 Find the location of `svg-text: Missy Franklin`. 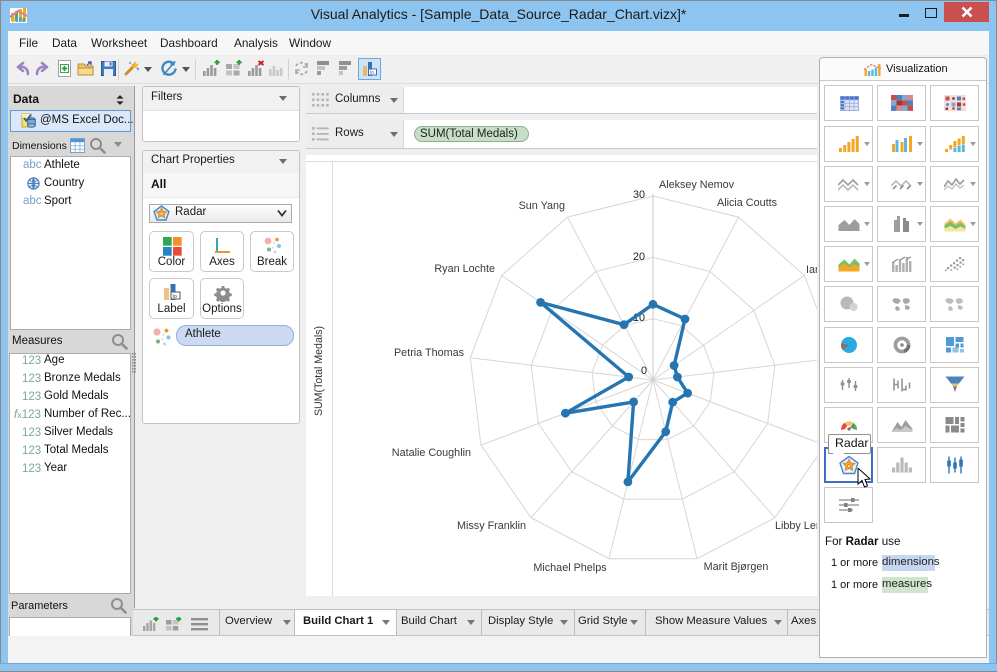

svg-text: Missy Franklin is located at coordinates (491, 526).